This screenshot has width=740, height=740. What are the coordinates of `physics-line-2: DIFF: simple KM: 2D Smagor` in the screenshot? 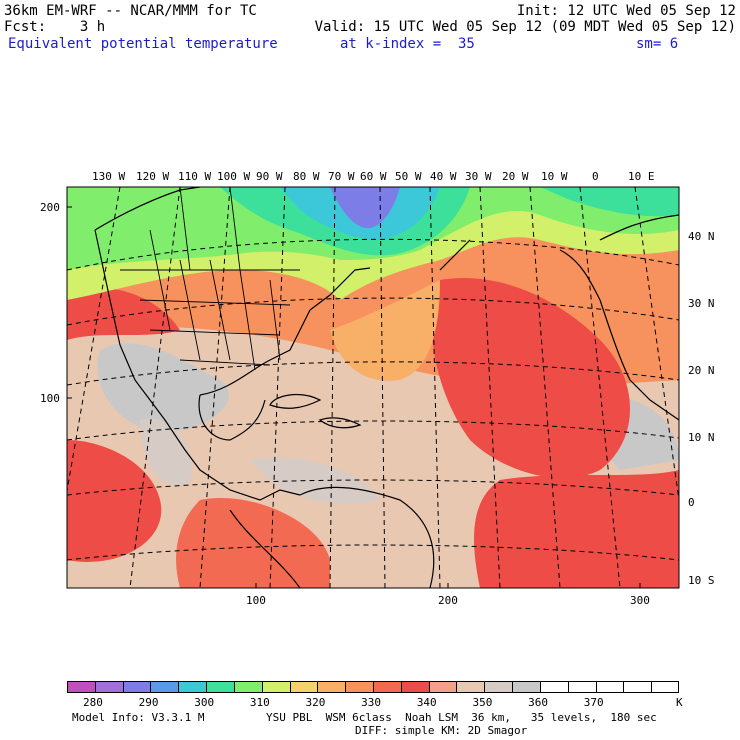 It's located at (441, 730).